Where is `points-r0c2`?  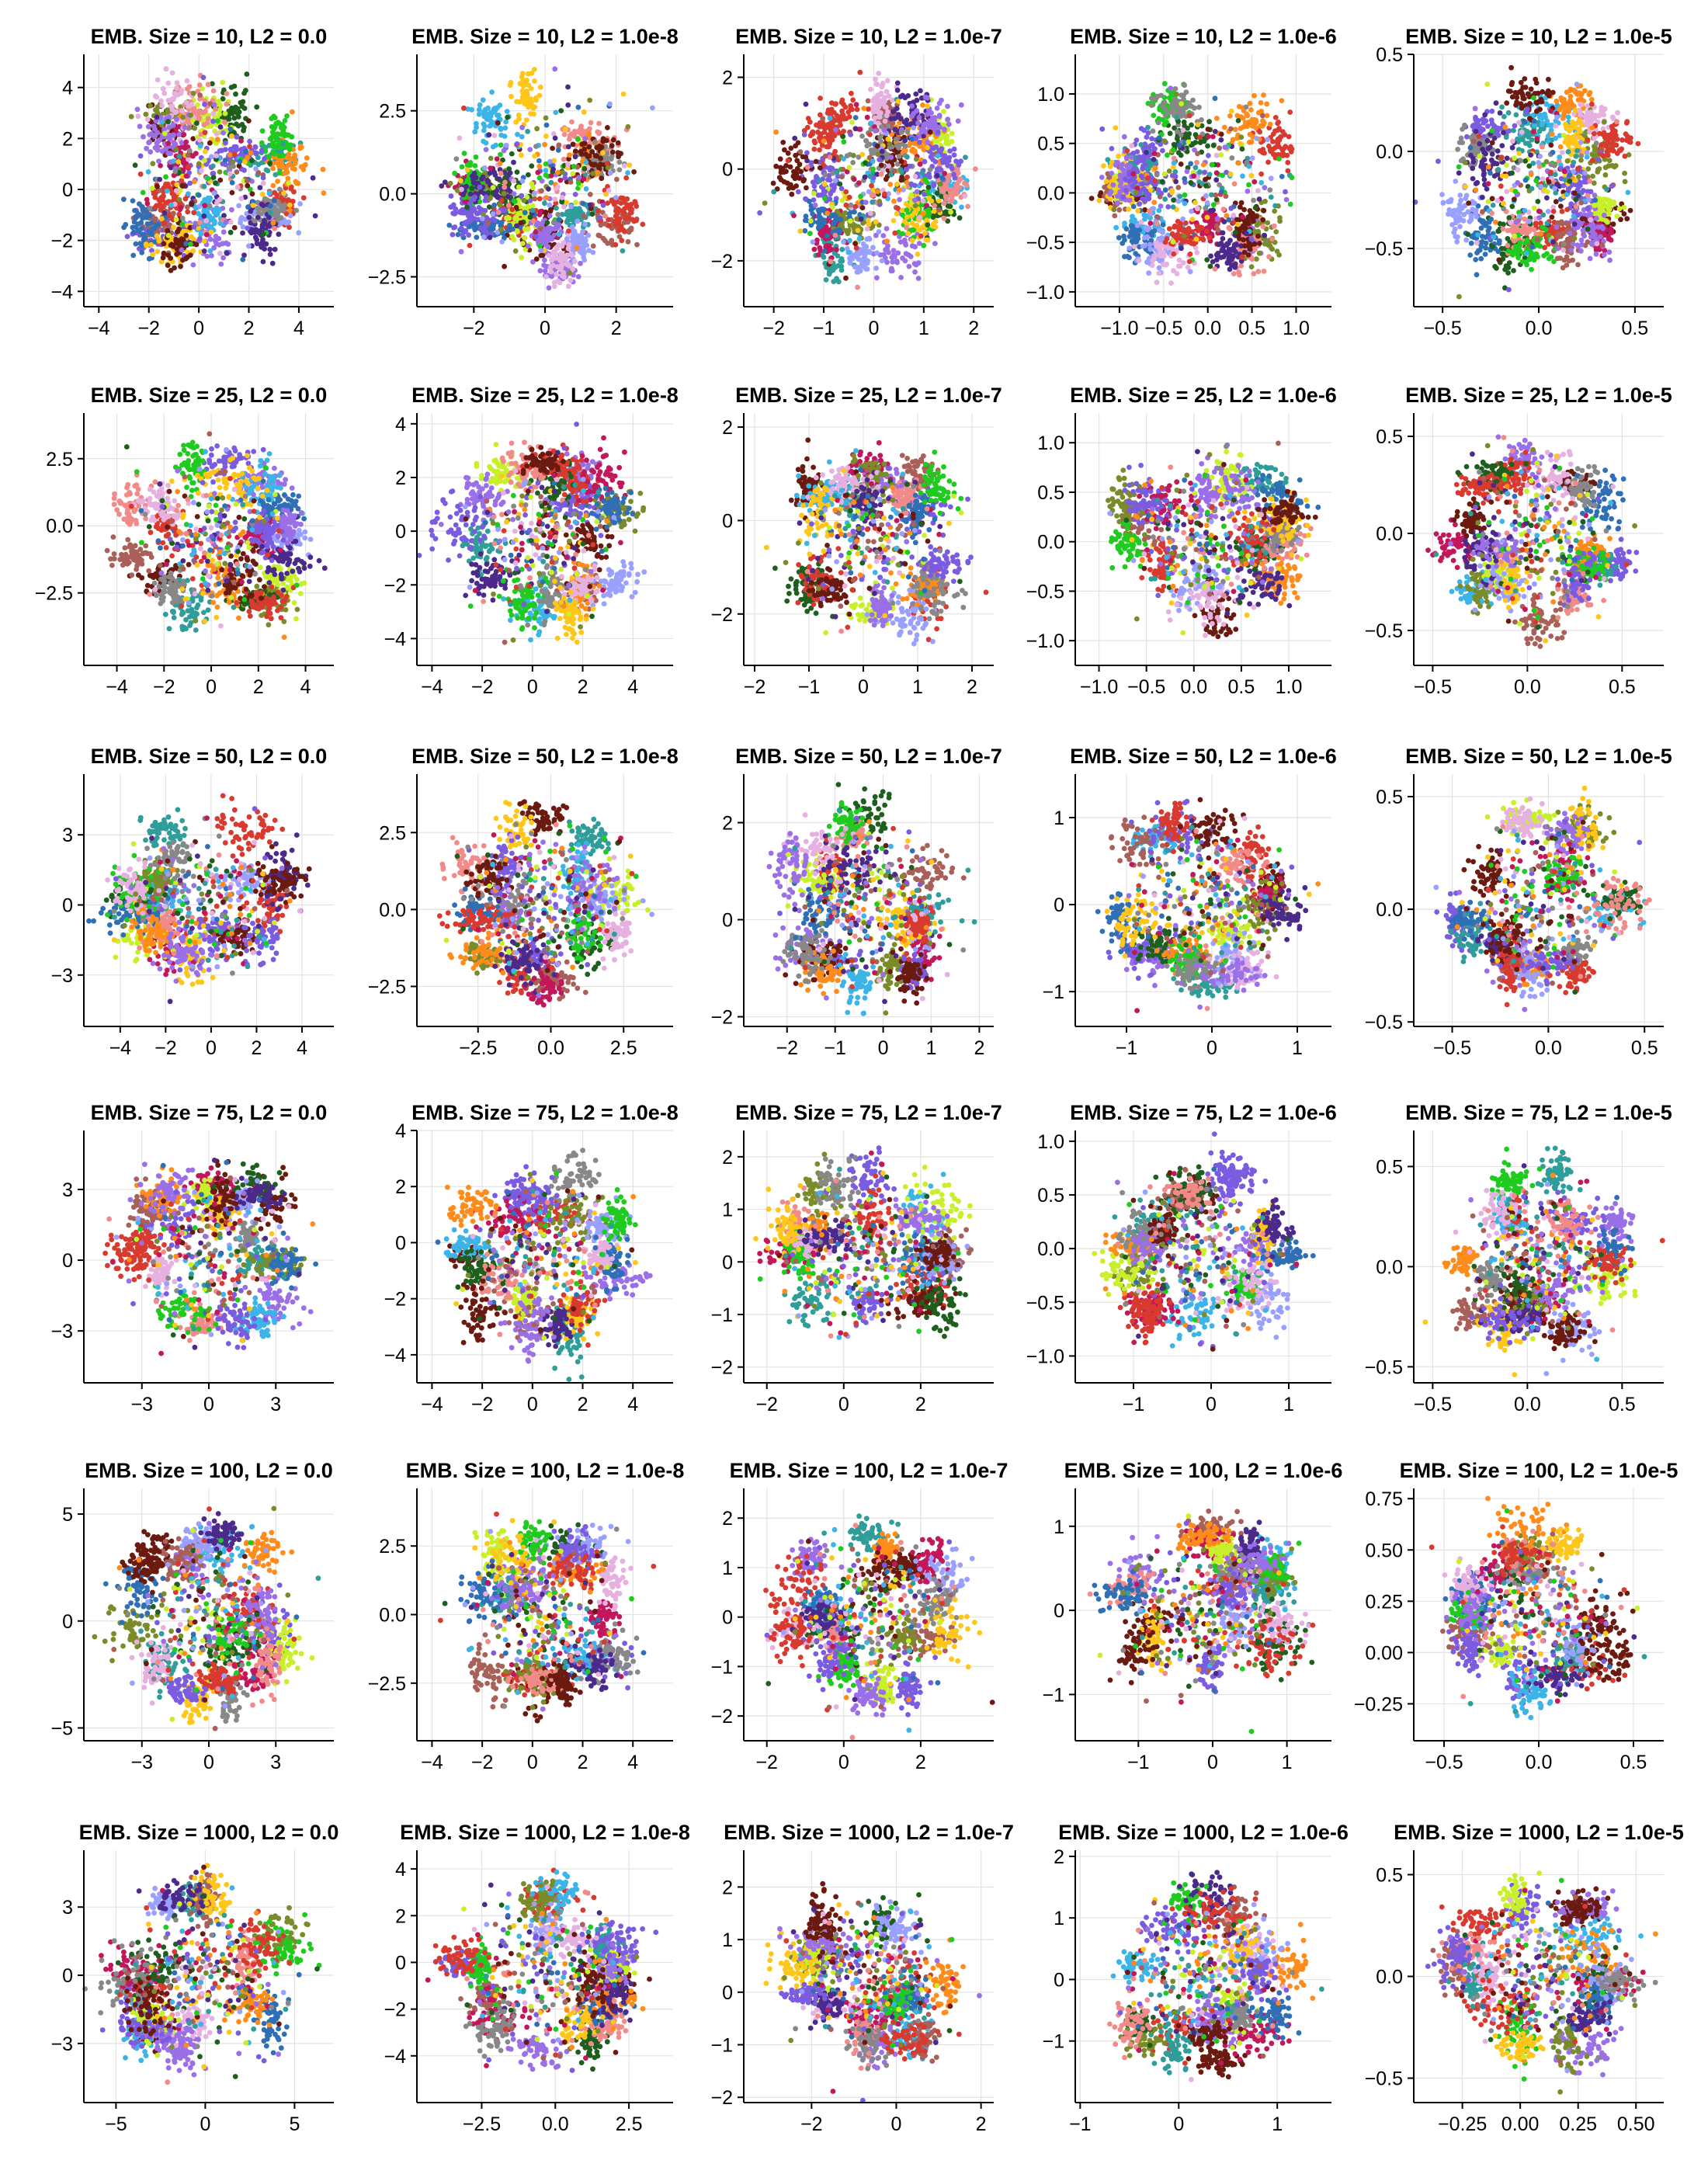
points-r0c2 is located at coordinates (867, 180).